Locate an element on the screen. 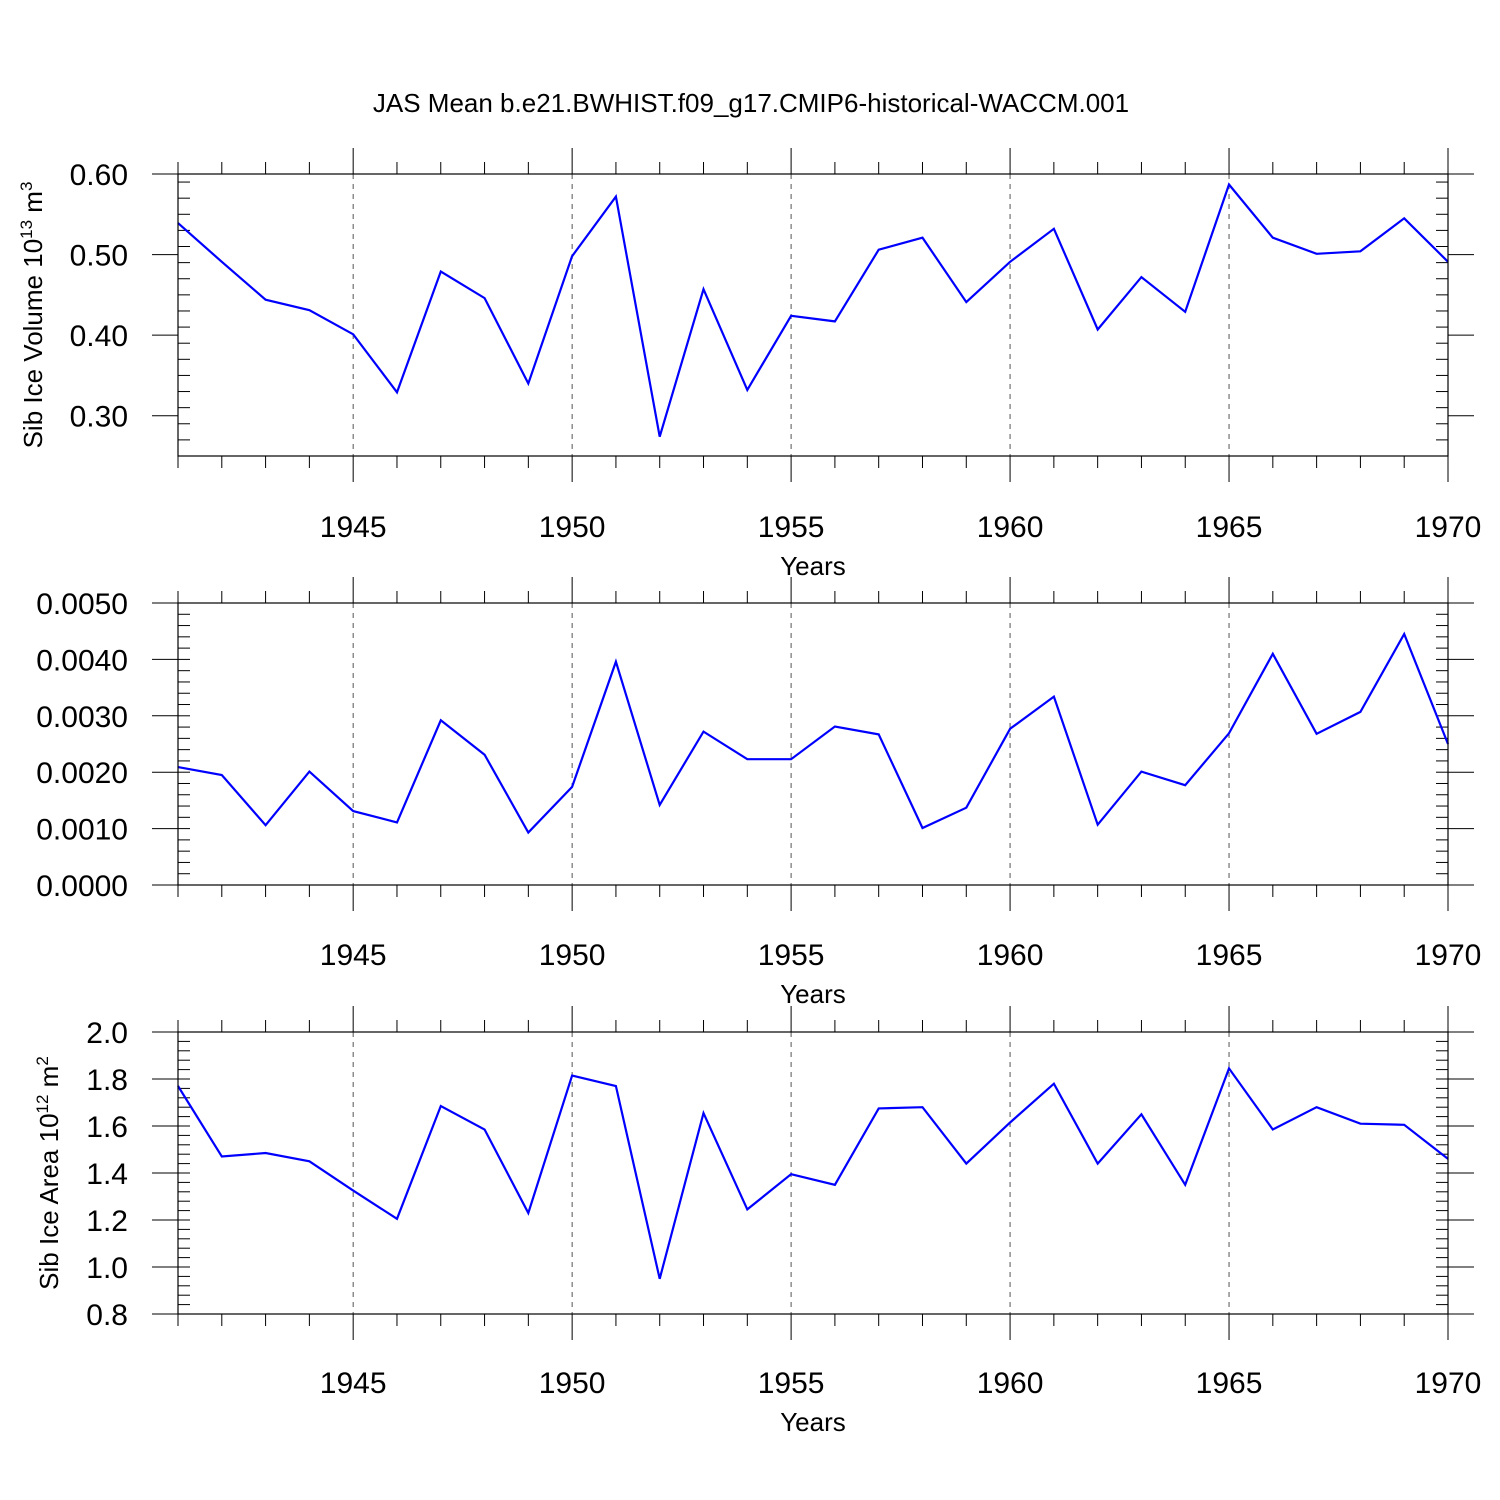 This screenshot has width=1500, height=1500. y-tick-label: 0.0010 is located at coordinates (82, 830).